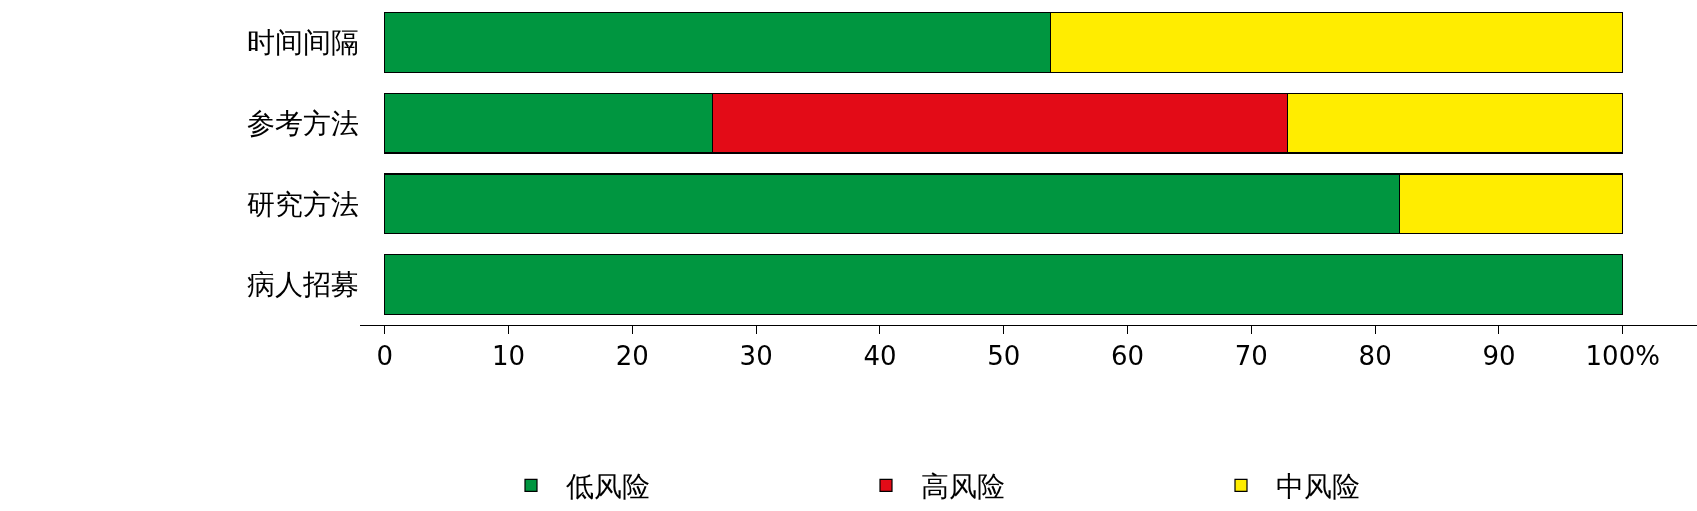 This screenshot has height=511, width=1697. What do you see at coordinates (1499, 356) in the screenshot?
I see `x-tick-label: 90` at bounding box center [1499, 356].